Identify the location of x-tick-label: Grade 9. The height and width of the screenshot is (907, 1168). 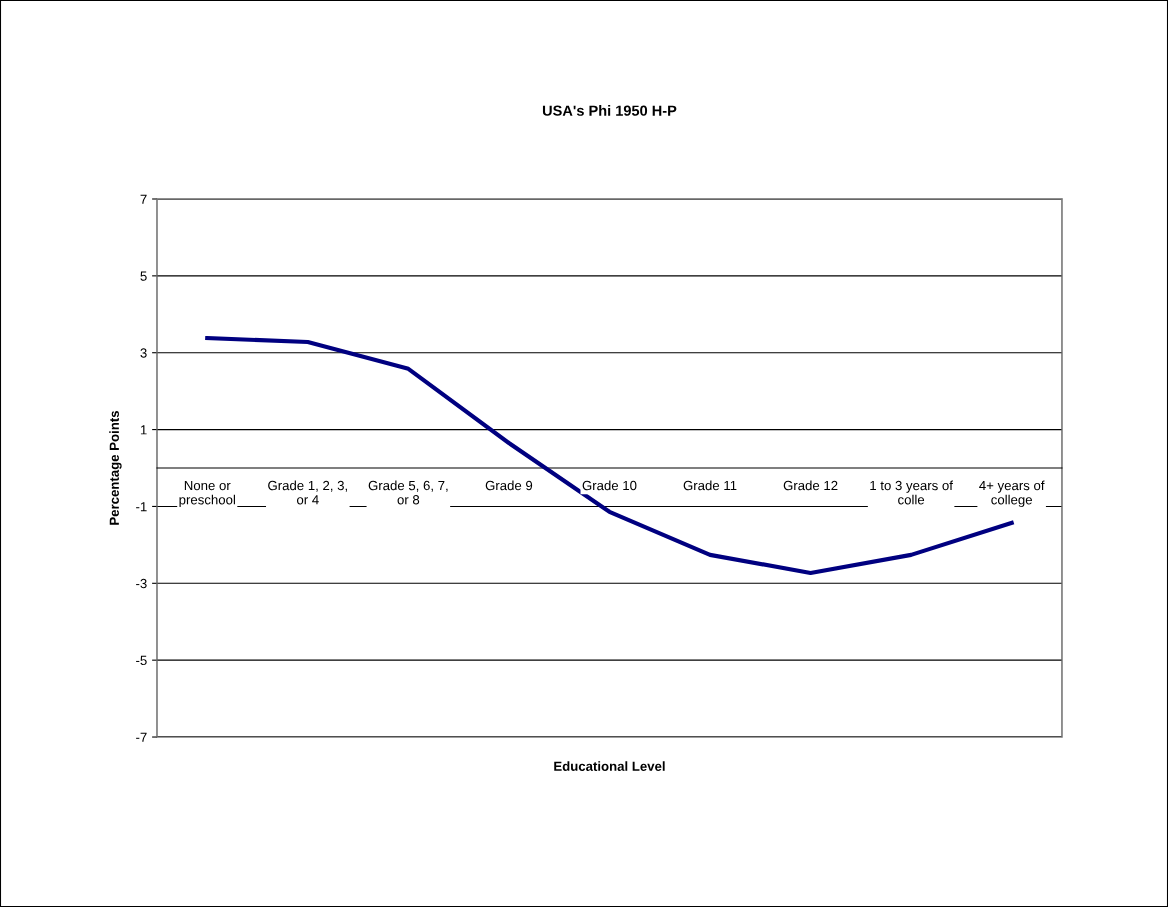
(509, 485).